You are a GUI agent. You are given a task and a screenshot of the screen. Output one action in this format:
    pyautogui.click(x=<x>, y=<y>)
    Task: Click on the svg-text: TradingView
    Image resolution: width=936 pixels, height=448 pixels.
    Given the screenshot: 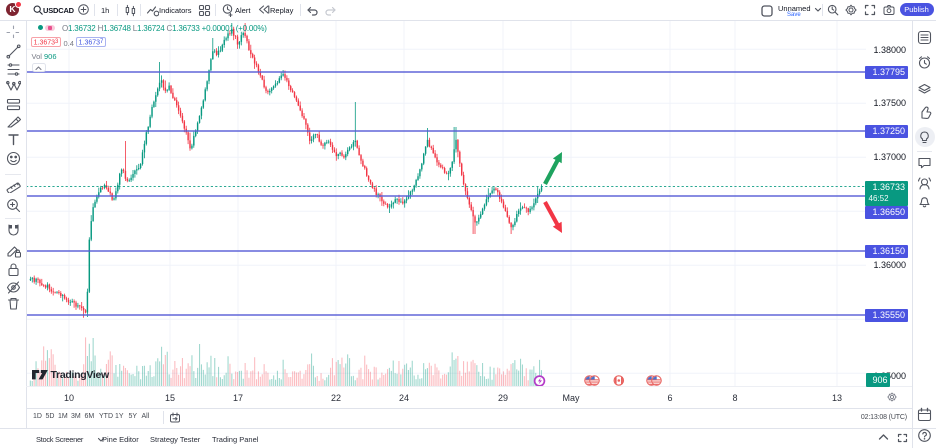 What is the action you would take?
    pyautogui.click(x=80, y=375)
    